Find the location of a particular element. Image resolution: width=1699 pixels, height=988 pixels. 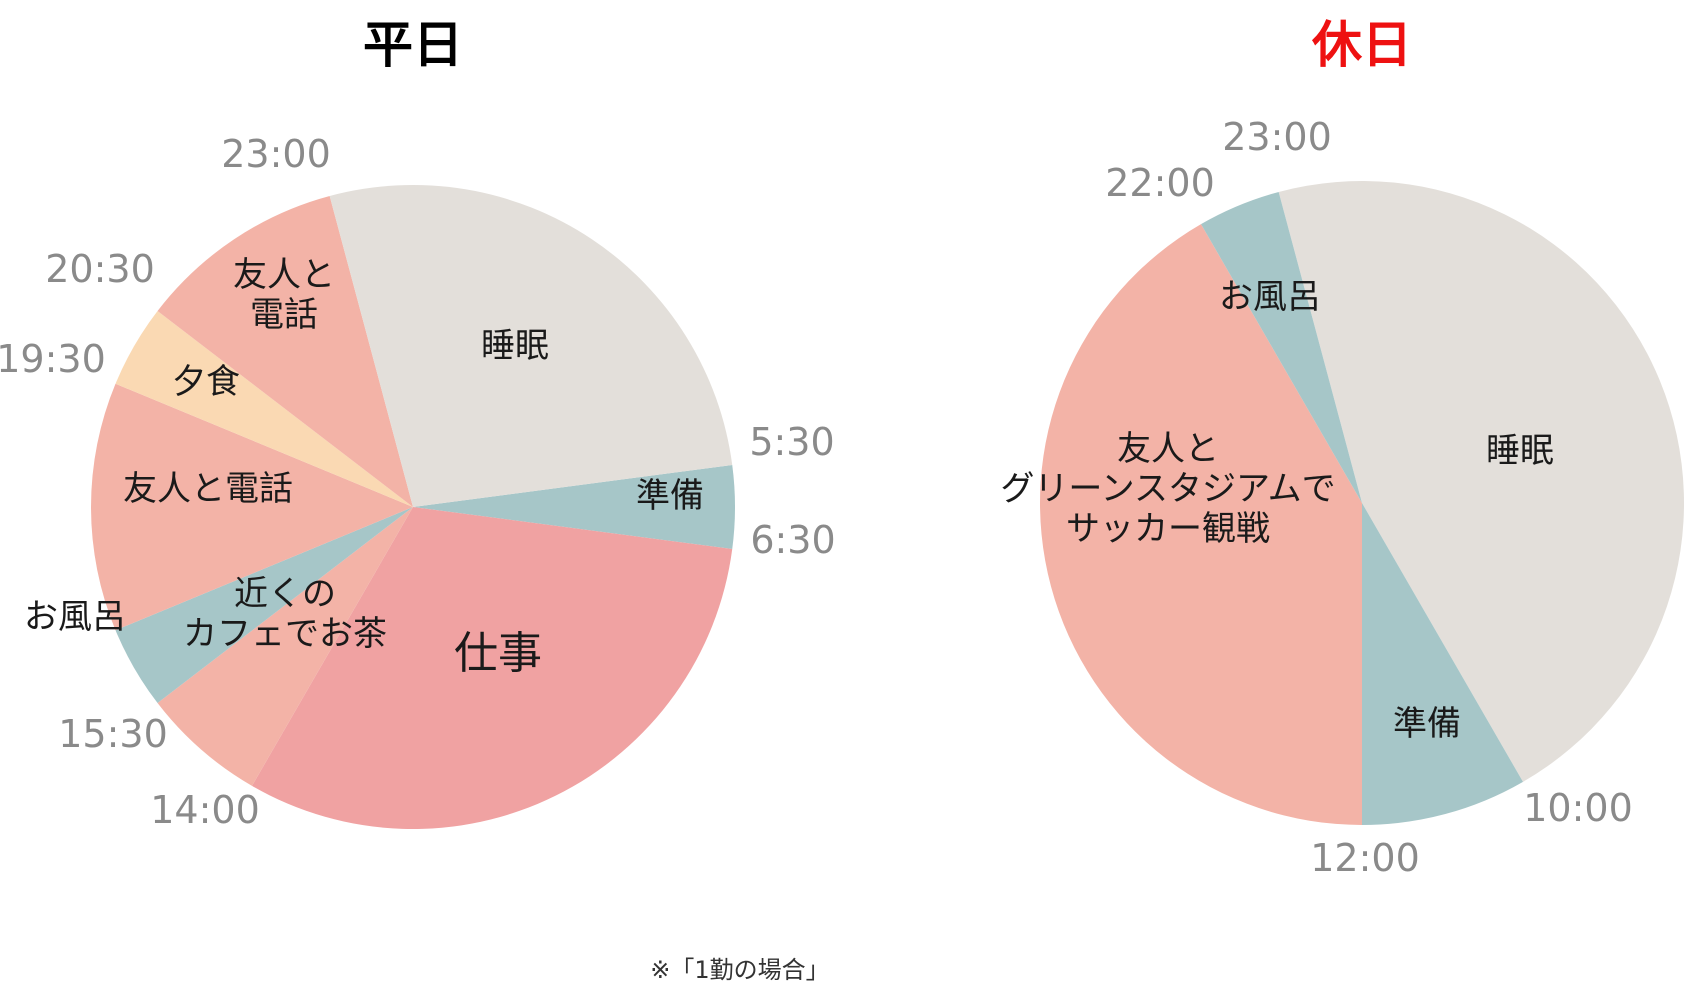

weekday-label-line: お風呂 is located at coordinates (75, 617).